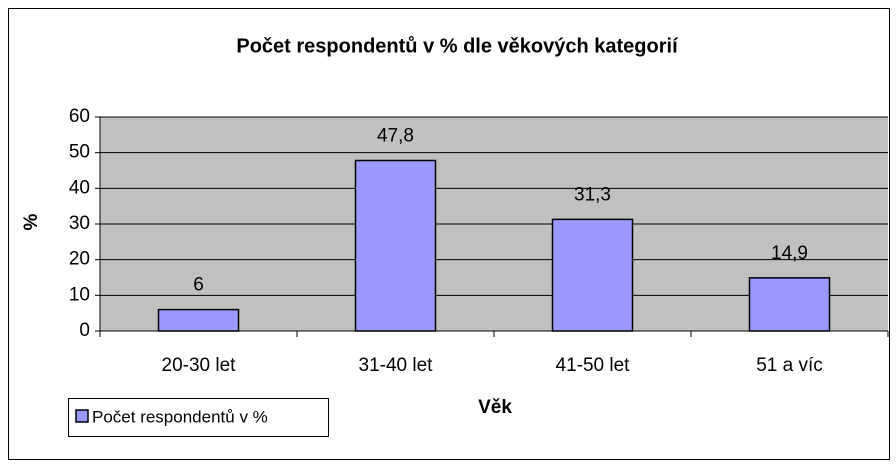 The image size is (896, 466). I want to click on legend-label: Počet respondentů v %, so click(180, 416).